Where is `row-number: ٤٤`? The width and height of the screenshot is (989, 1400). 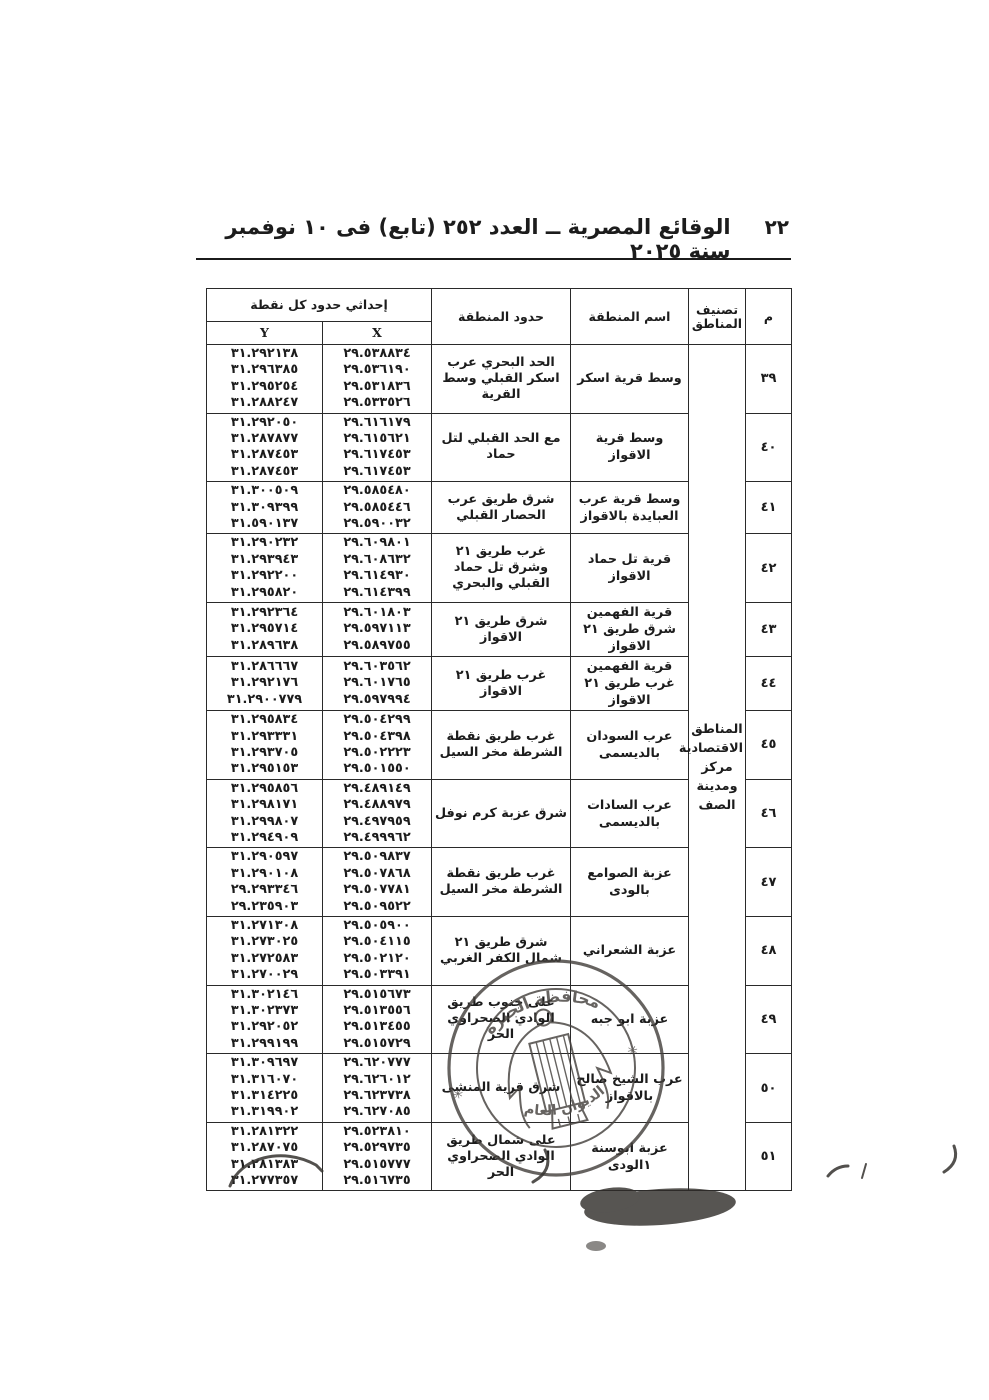
row-number: ٤٤ is located at coordinates (768, 684).